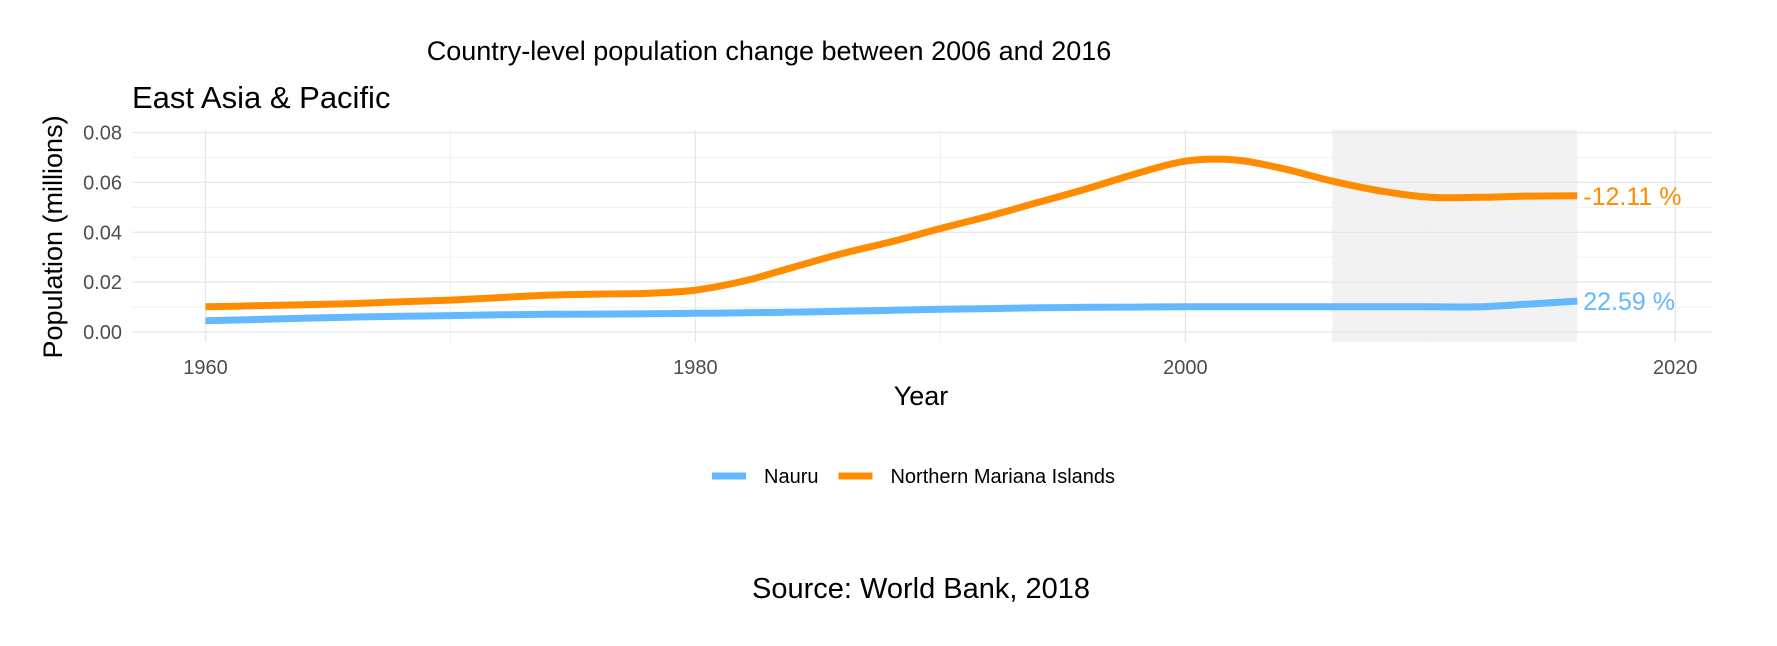 The height and width of the screenshot is (646, 1777). What do you see at coordinates (102, 283) in the screenshot?
I see `y-tick-label: 0.02` at bounding box center [102, 283].